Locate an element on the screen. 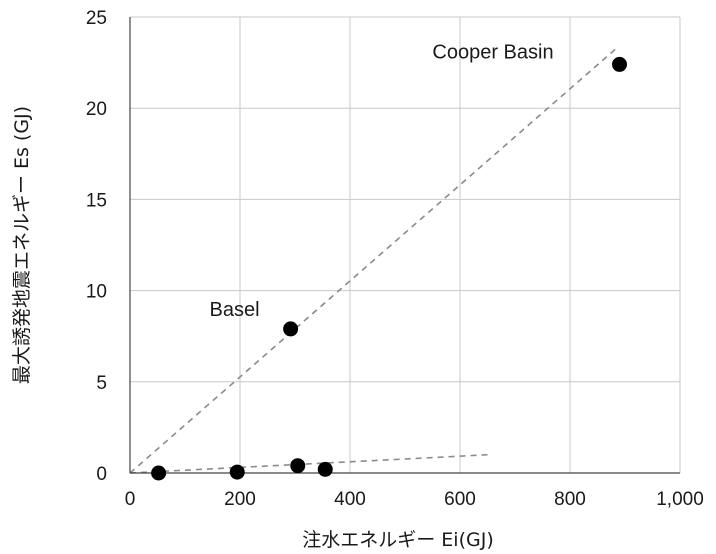 This screenshot has width=716, height=554. annotation-label: Basel is located at coordinates (234, 310).